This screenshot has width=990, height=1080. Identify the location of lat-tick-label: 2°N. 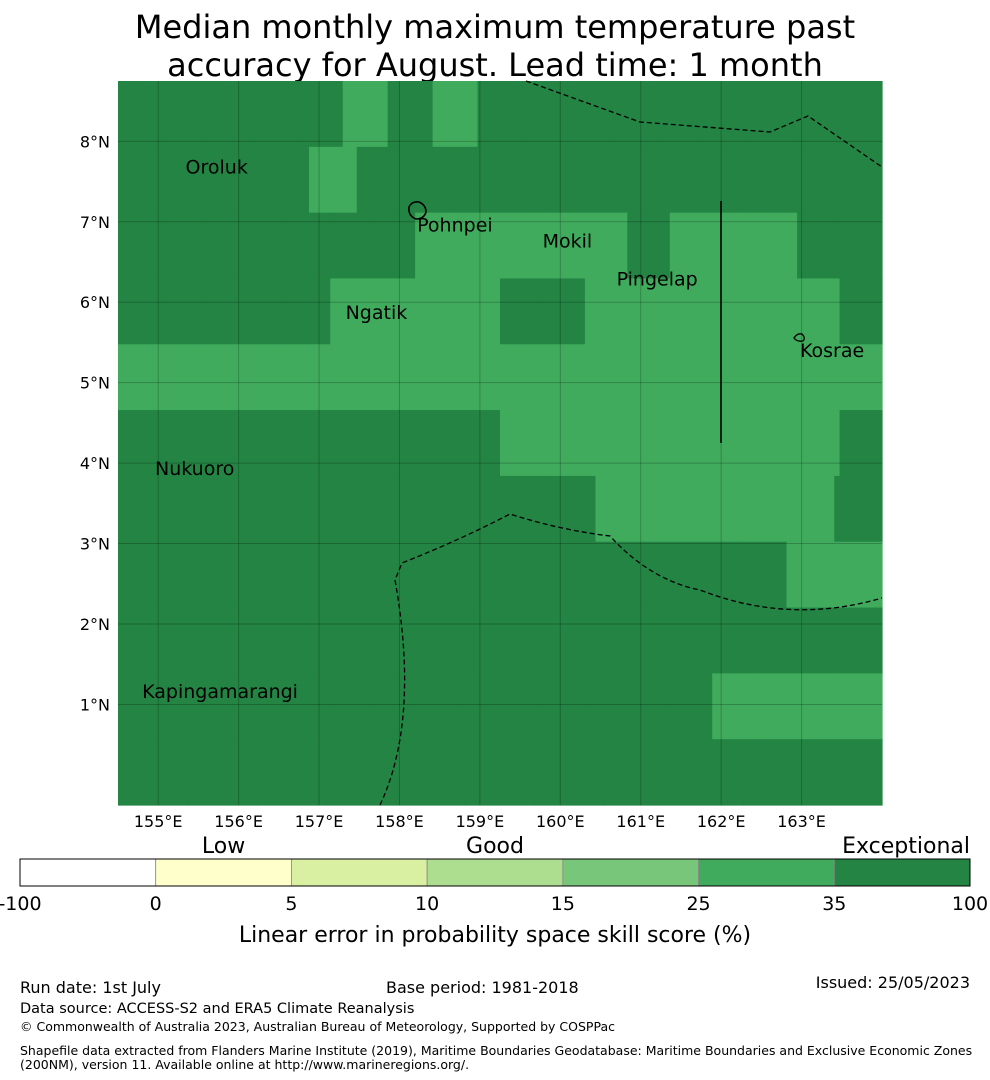
(95, 624).